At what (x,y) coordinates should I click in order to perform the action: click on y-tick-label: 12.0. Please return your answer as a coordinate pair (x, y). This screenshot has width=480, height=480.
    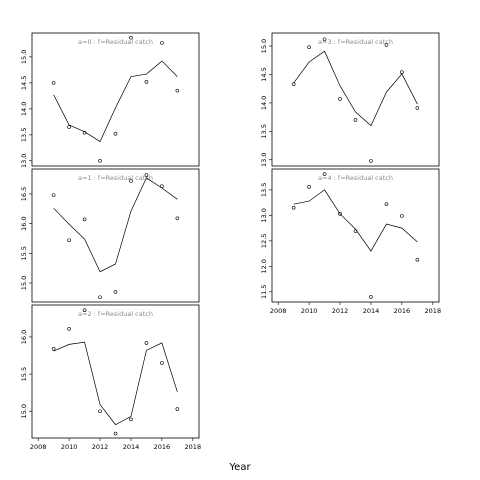
    Looking at the image, I should click on (264, 266).